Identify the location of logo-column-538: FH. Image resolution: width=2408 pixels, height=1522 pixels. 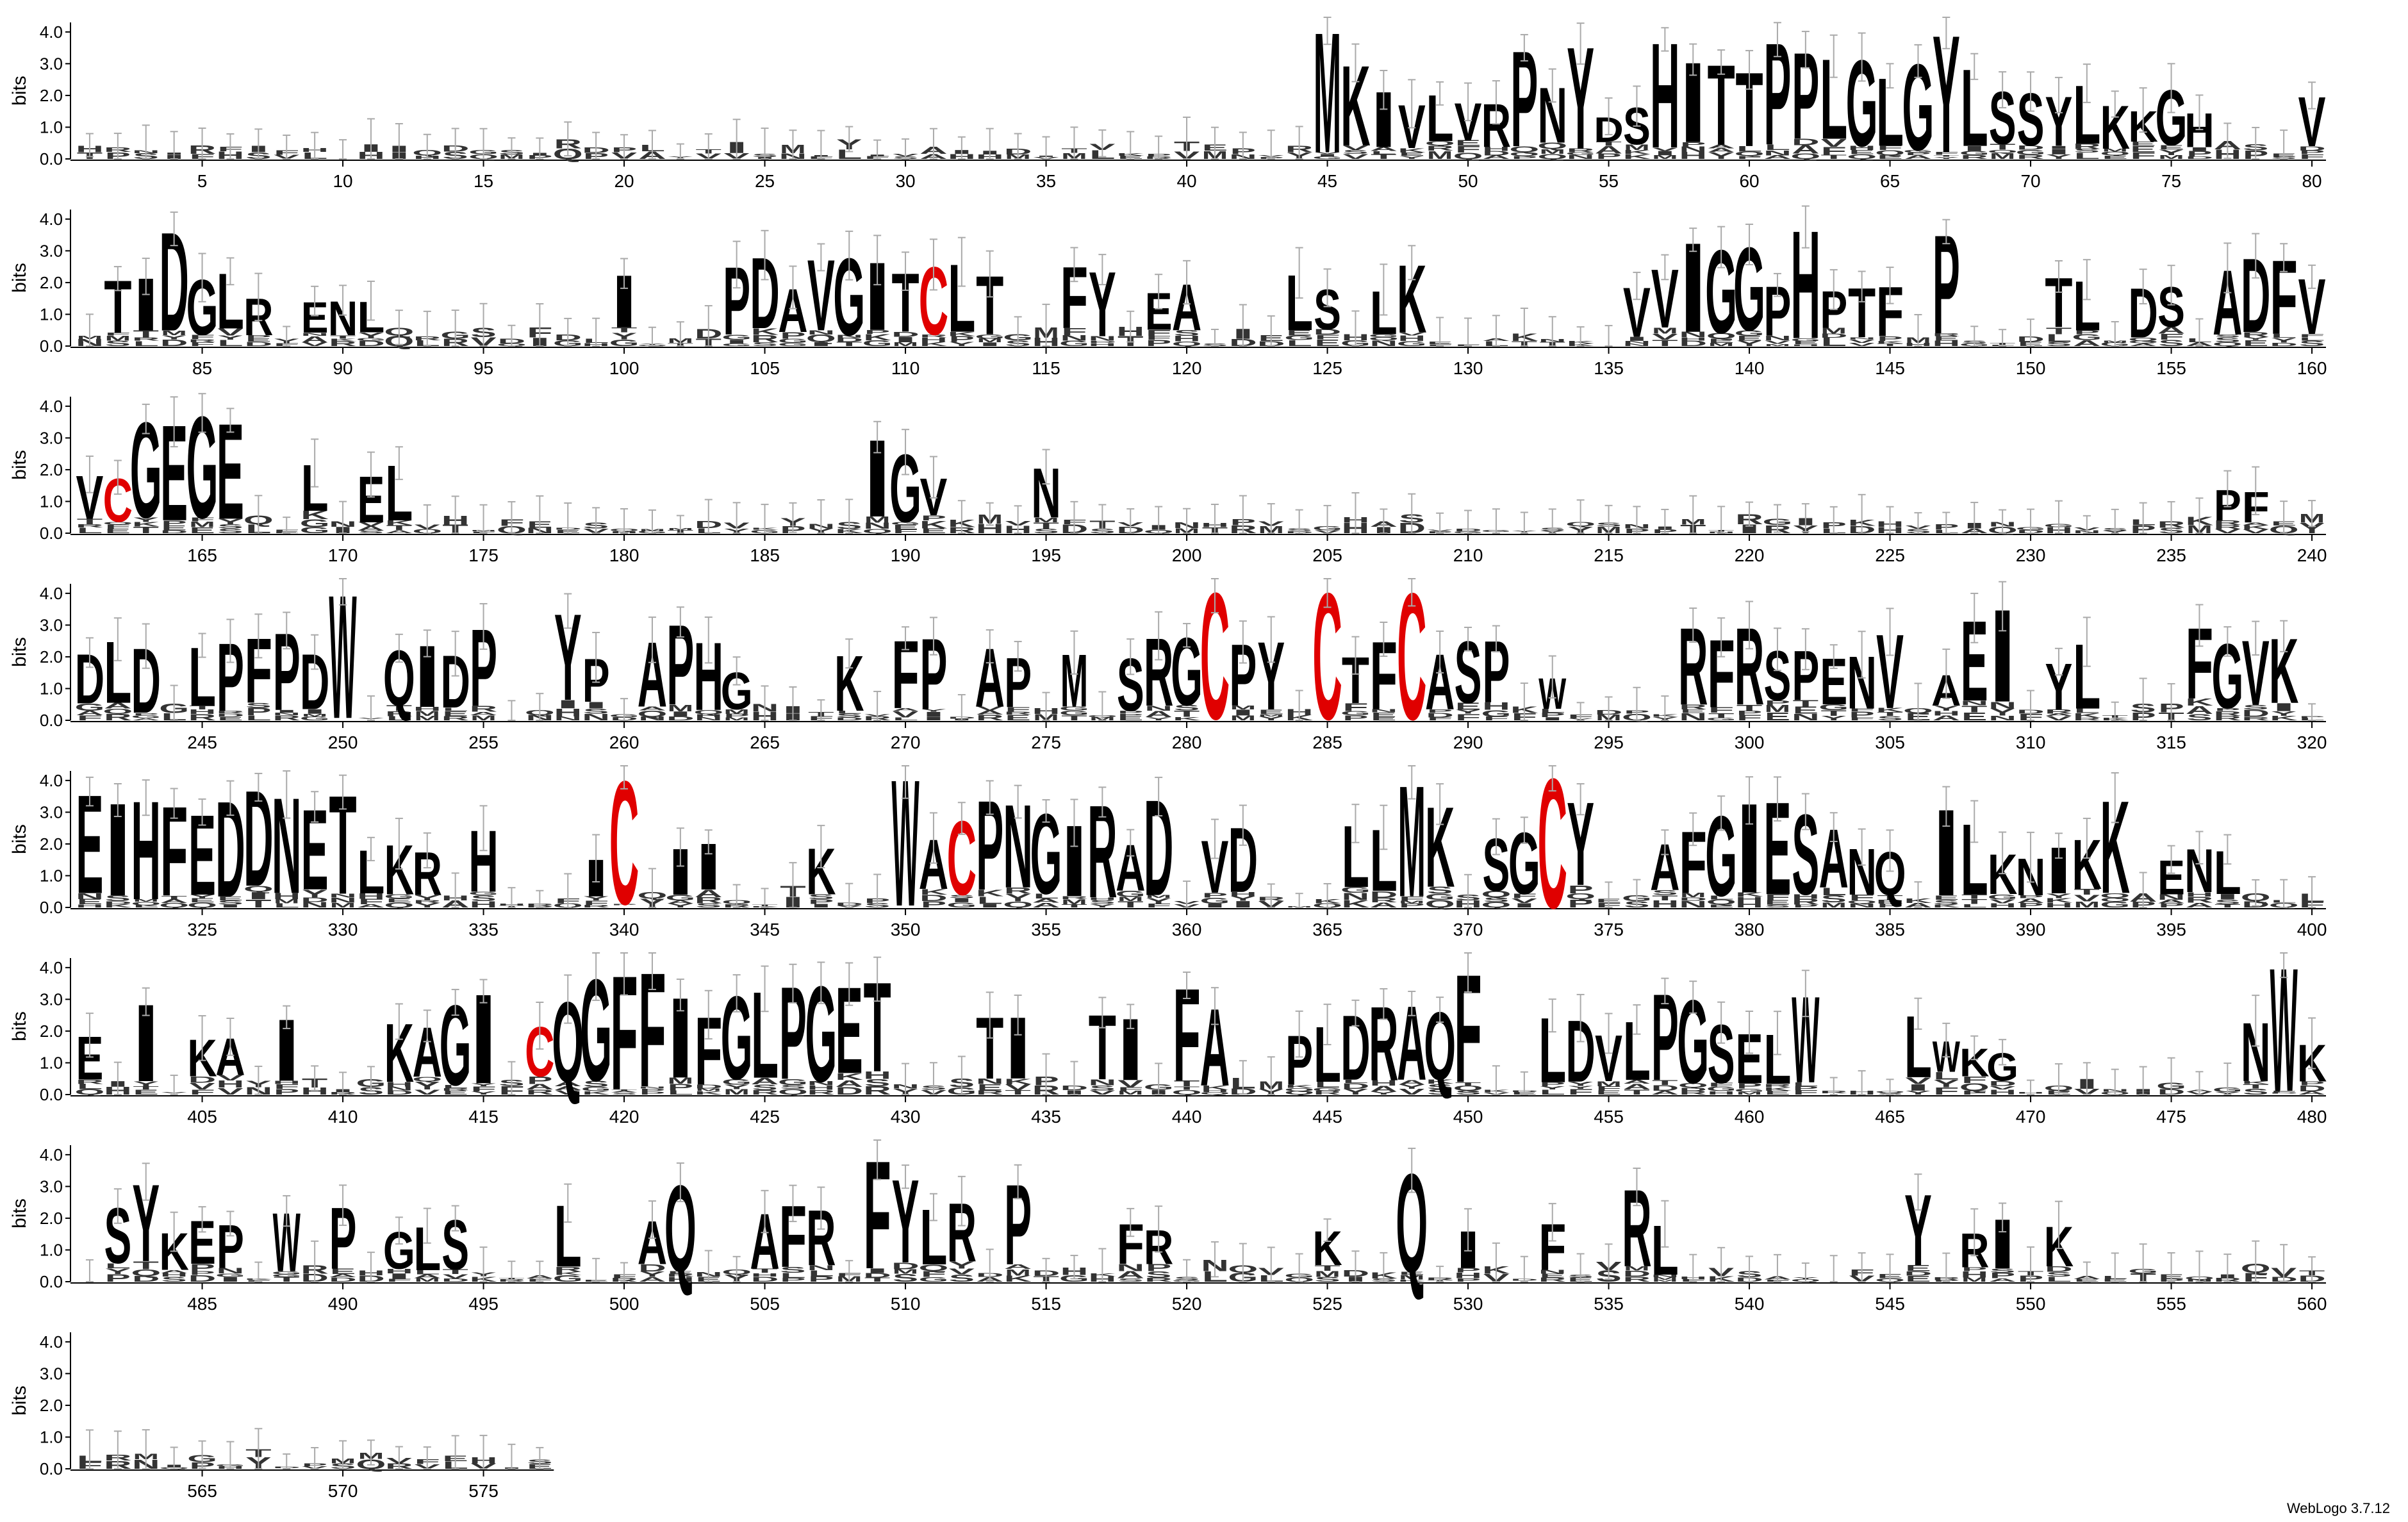
(1693, 1267).